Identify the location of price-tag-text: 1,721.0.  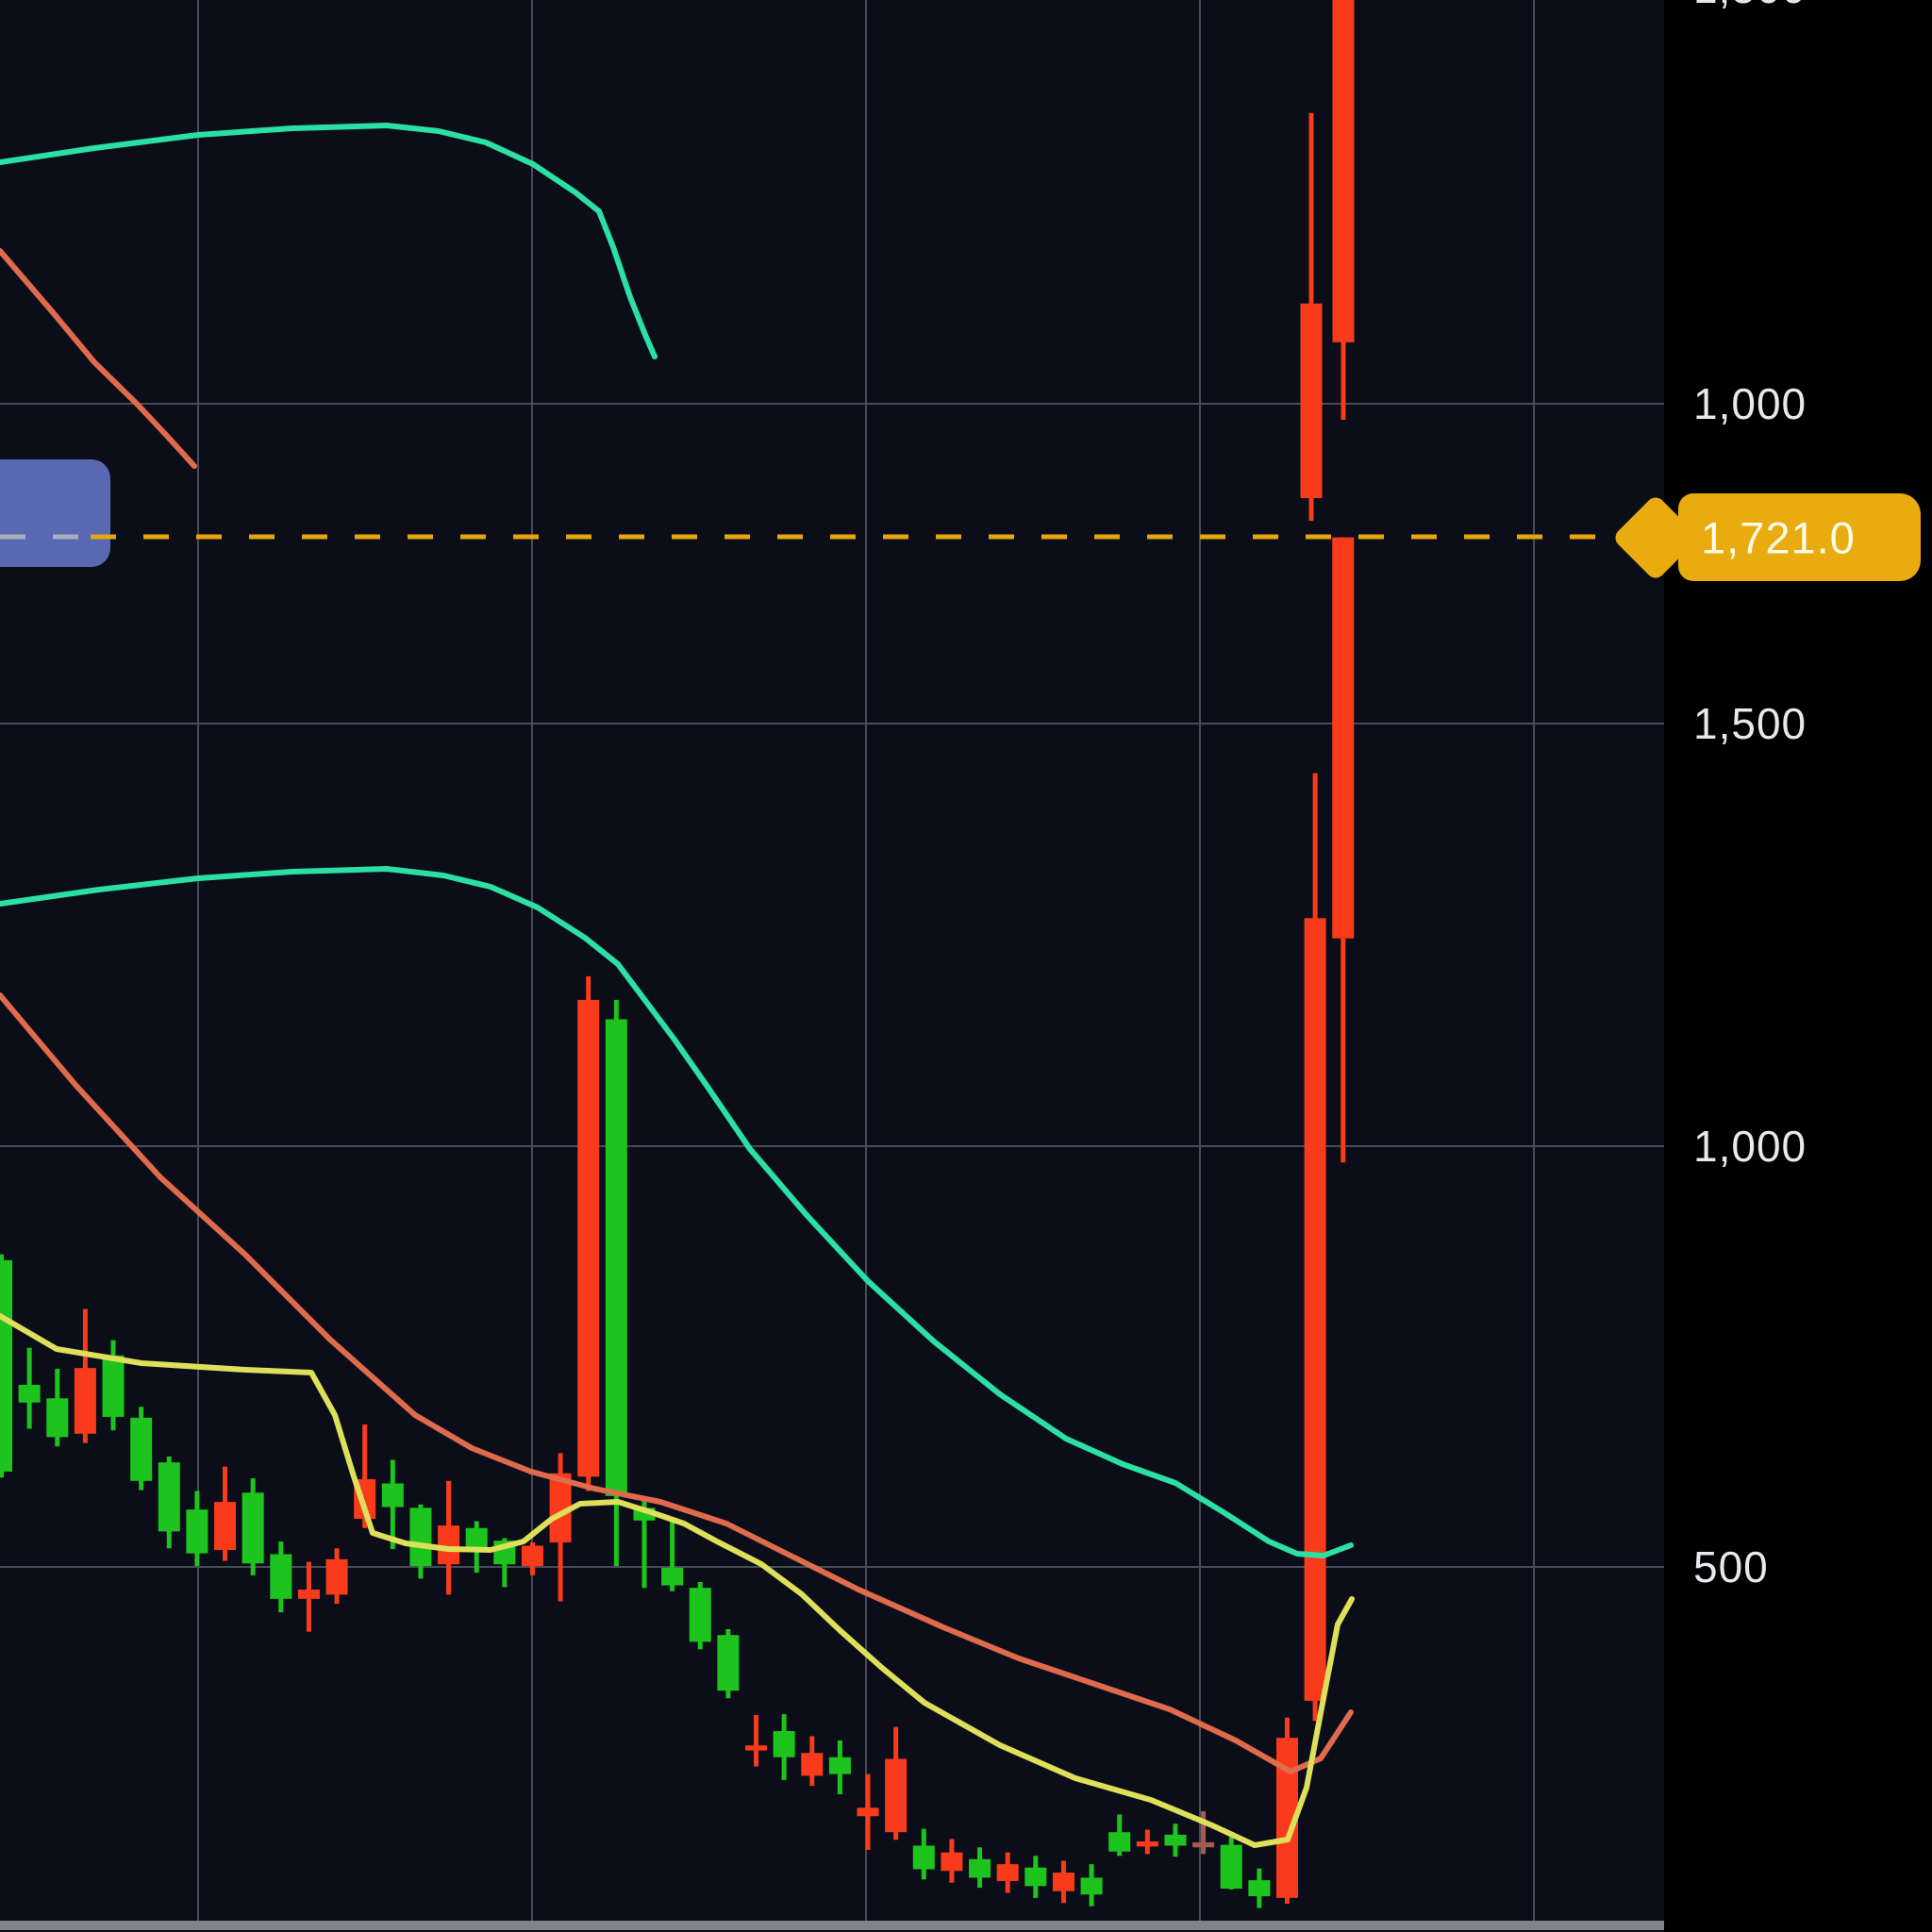
(1778, 537).